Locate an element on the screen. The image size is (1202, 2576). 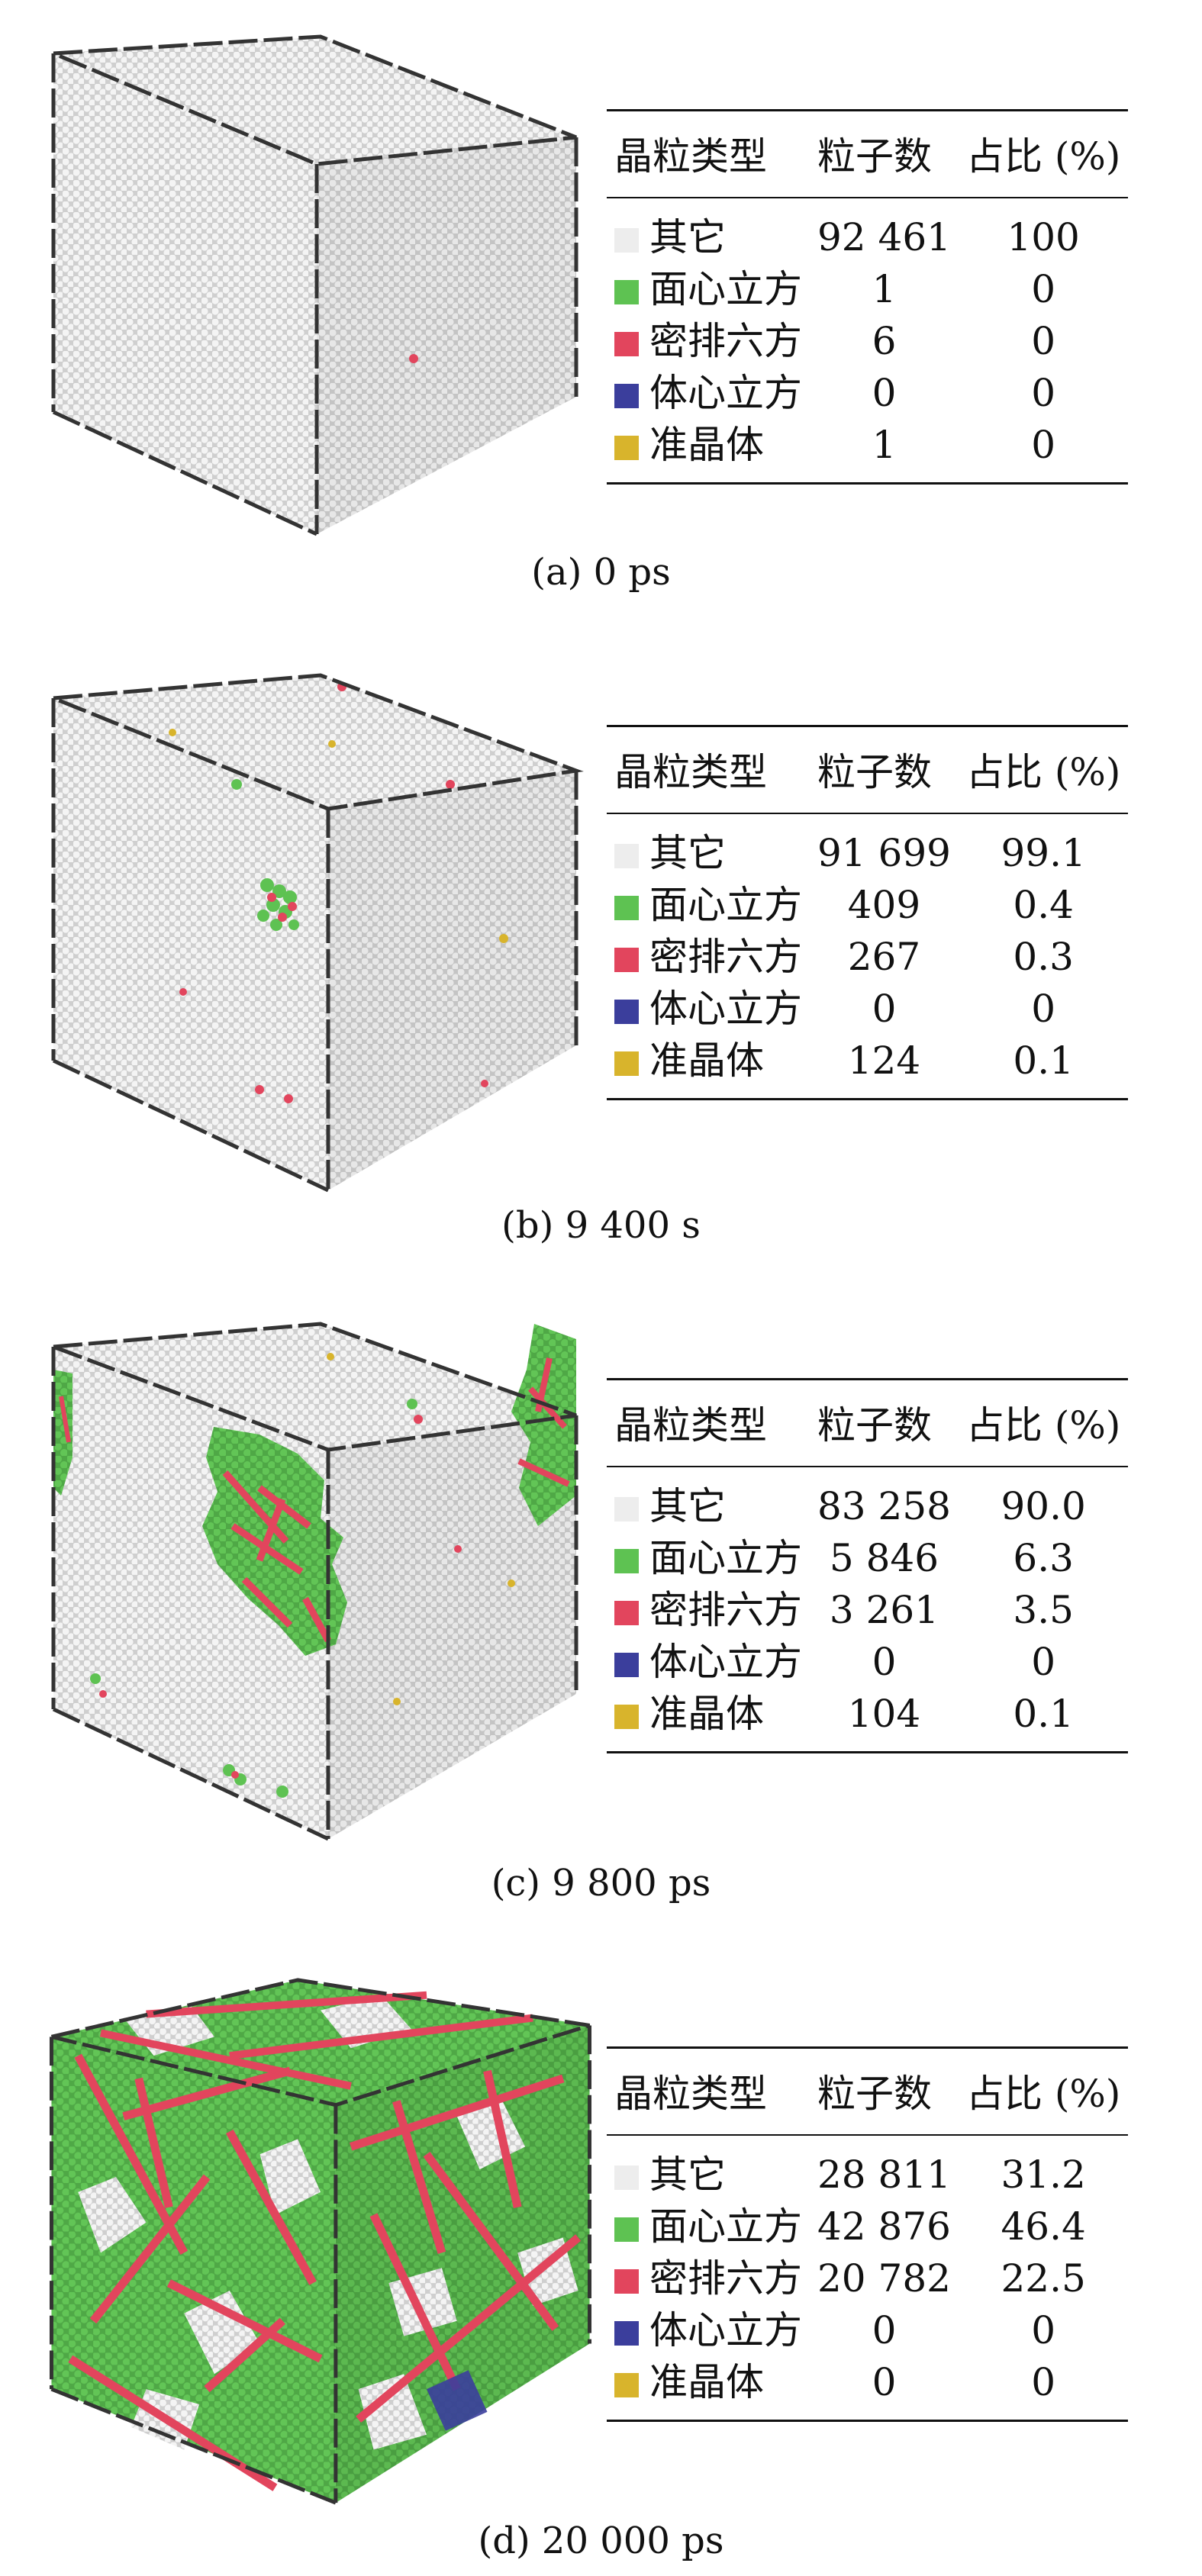
particle-count: 124 is located at coordinates (884, 1067).